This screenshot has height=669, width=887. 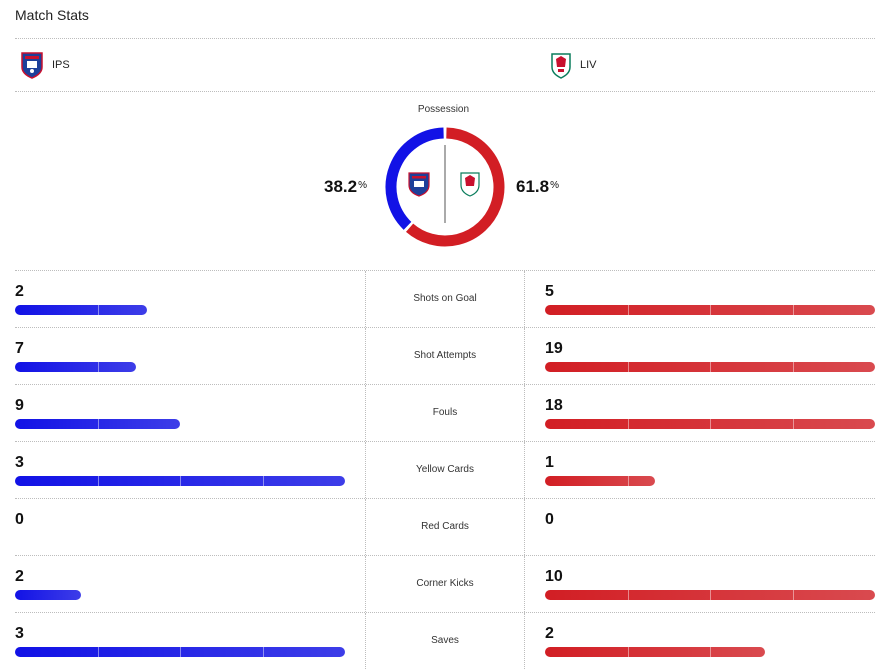 I want to click on home-possession-arc, so click(x=414, y=178).